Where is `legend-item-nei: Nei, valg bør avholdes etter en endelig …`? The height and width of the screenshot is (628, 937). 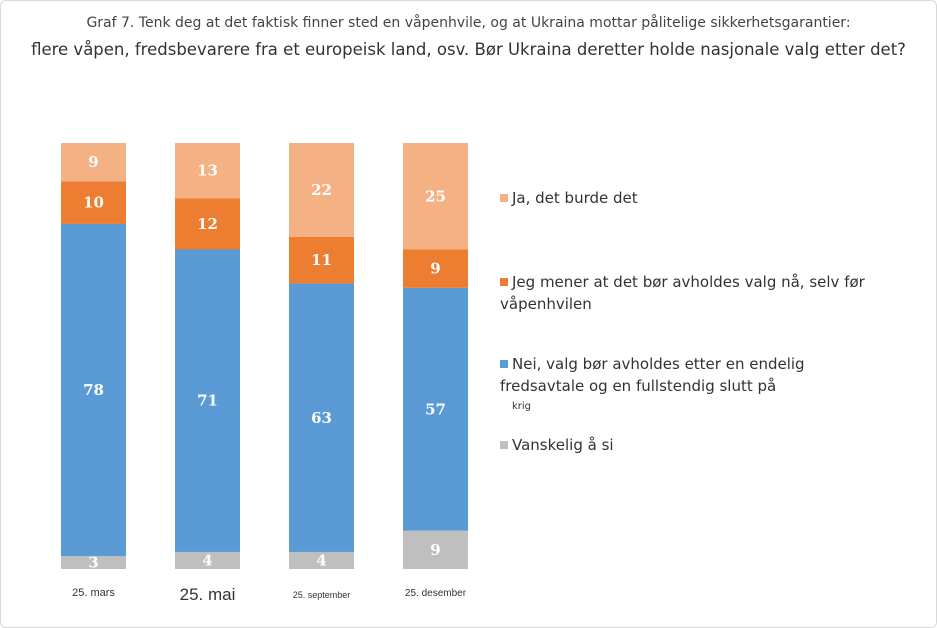 legend-item-nei: Nei, valg bør avholdes etter en endelig … is located at coordinates (680, 383).